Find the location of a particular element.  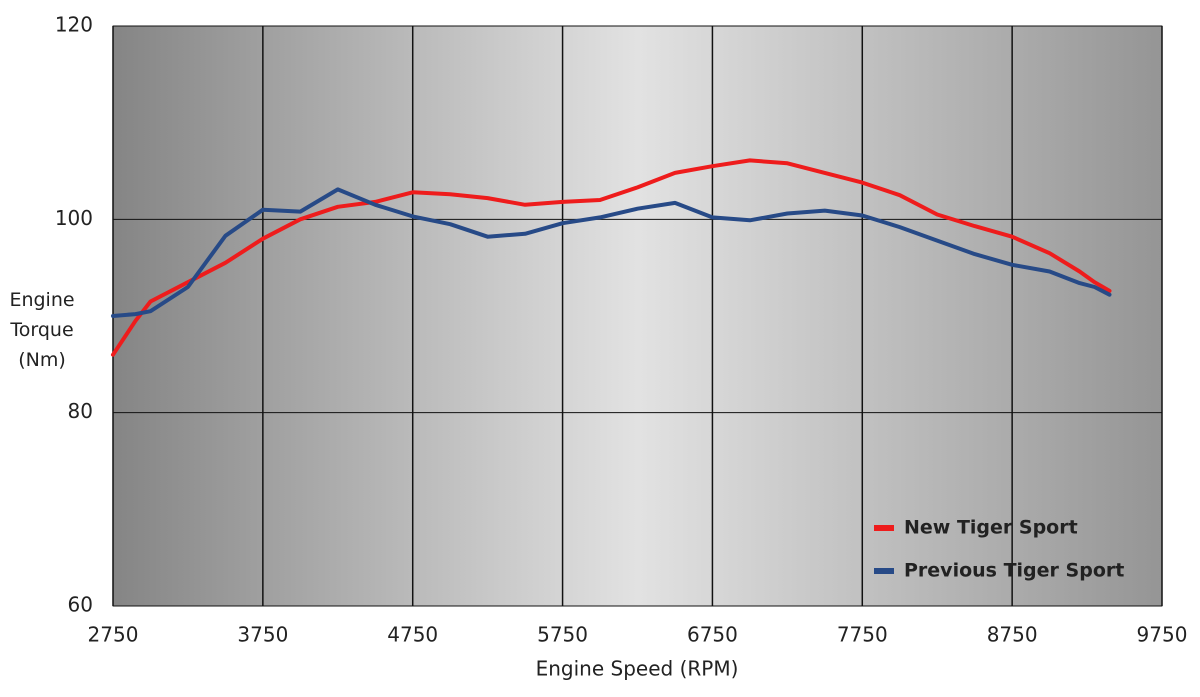

x-axis-label: Engine Speed (RPM) is located at coordinates (637, 669).